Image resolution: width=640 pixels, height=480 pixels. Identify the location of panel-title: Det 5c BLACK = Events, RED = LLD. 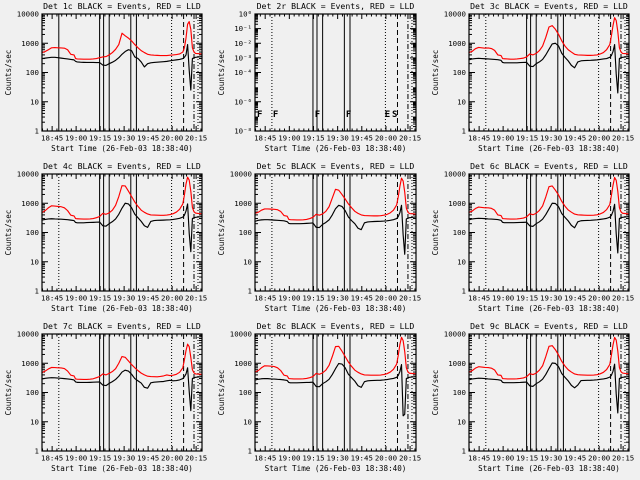
(336, 166).